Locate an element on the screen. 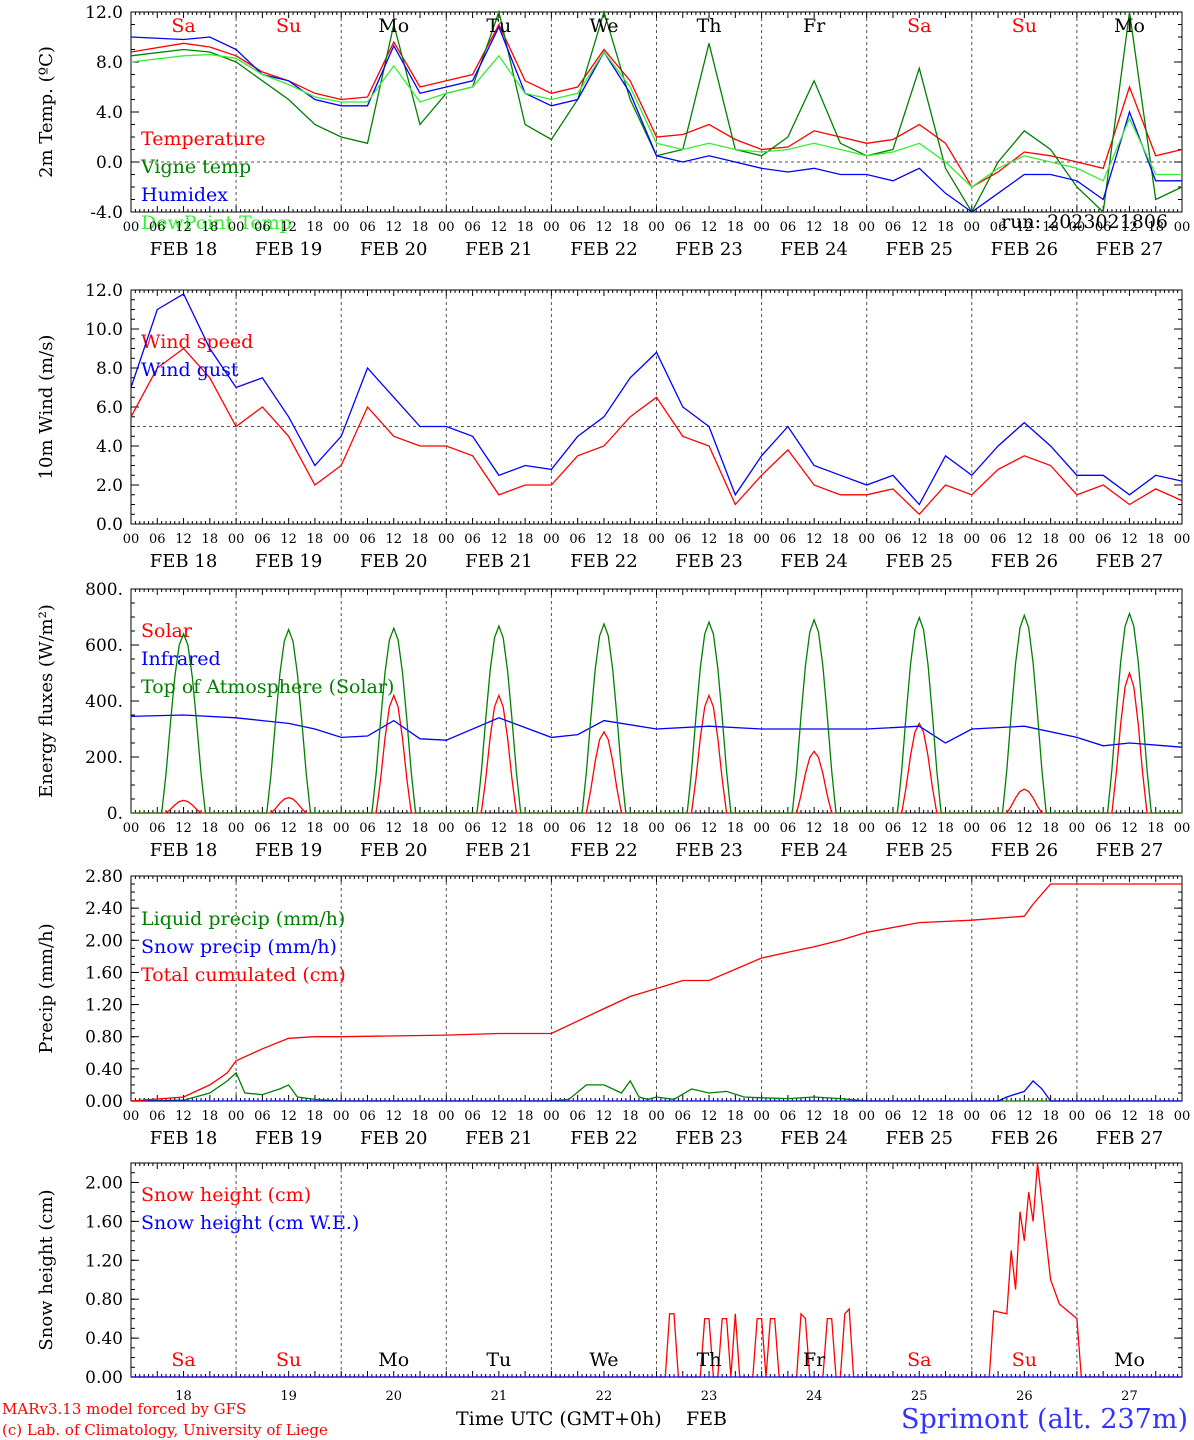 The image size is (1194, 1440). bottom-day-number: 26 is located at coordinates (1024, 1396).